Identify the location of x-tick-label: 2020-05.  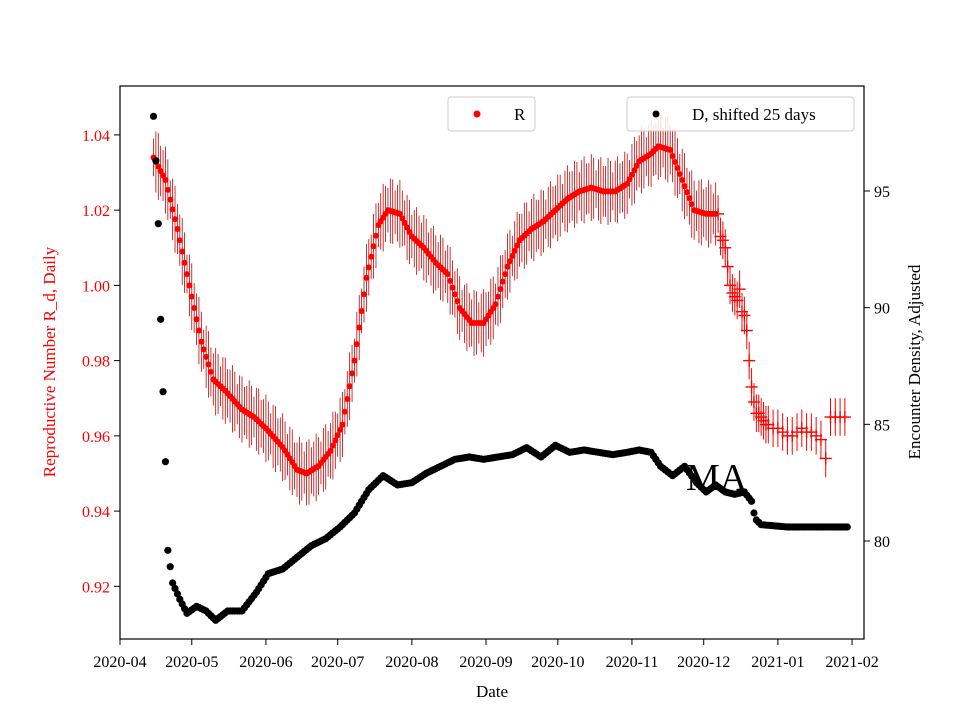
(191, 662).